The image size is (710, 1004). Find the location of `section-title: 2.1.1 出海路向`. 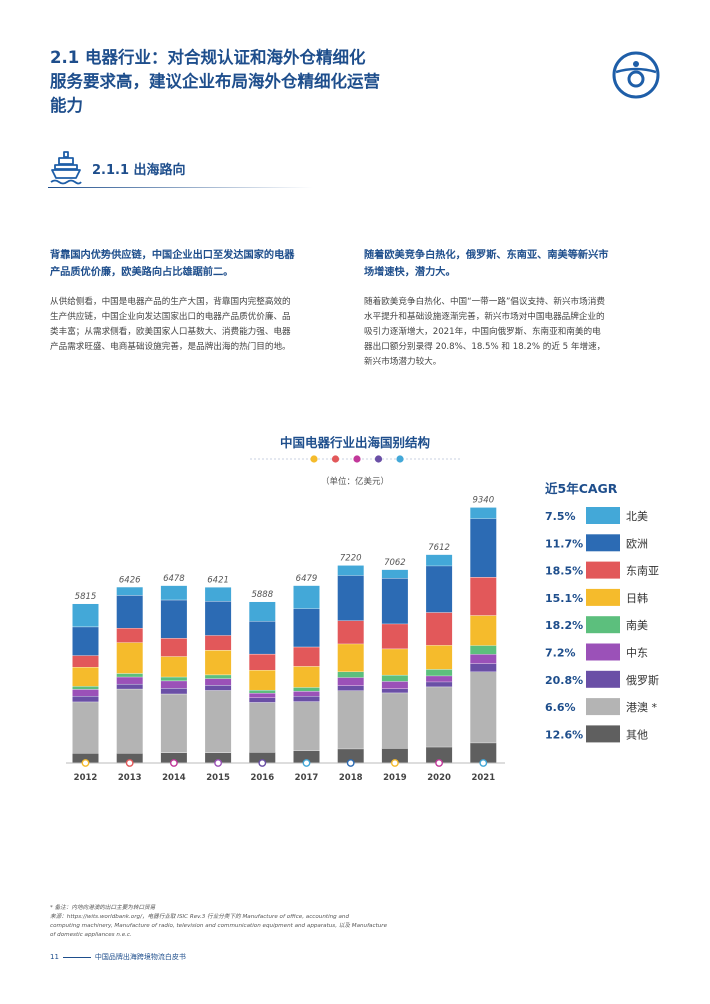

section-title: 2.1.1 出海路向 is located at coordinates (139, 170).